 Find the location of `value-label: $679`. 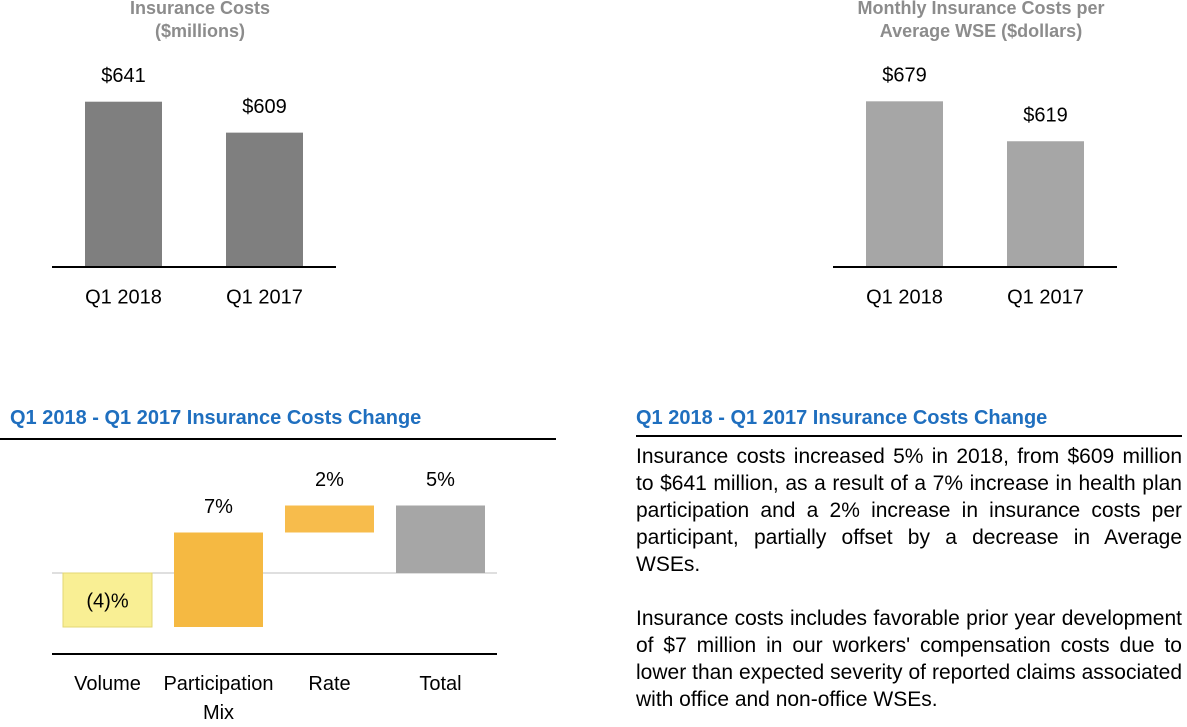

value-label: $679 is located at coordinates (904, 76).